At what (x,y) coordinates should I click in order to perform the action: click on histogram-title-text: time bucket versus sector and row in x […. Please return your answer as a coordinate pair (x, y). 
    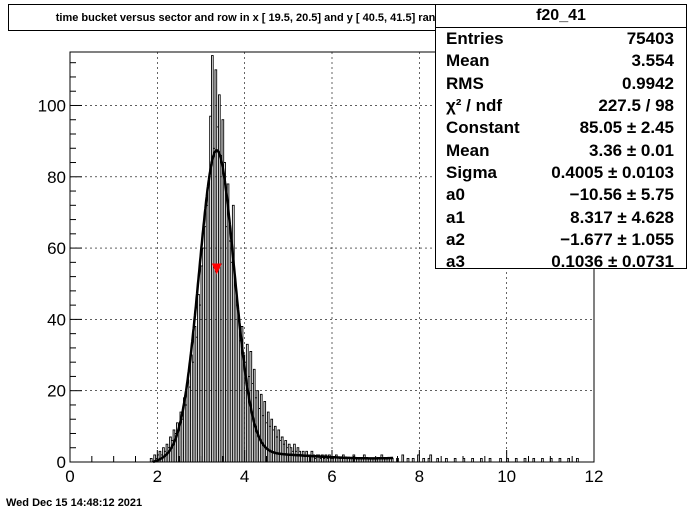
    Looking at the image, I should click on (252, 17).